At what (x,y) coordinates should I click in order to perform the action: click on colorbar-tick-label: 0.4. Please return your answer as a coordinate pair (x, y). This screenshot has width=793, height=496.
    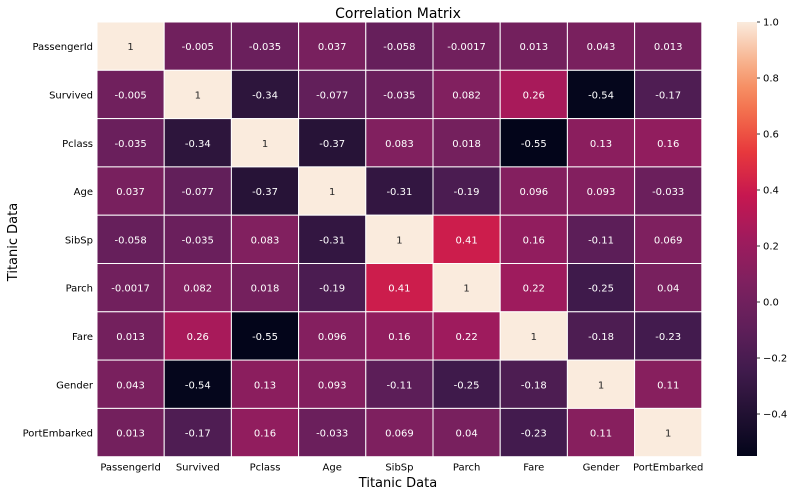
    Looking at the image, I should click on (771, 191).